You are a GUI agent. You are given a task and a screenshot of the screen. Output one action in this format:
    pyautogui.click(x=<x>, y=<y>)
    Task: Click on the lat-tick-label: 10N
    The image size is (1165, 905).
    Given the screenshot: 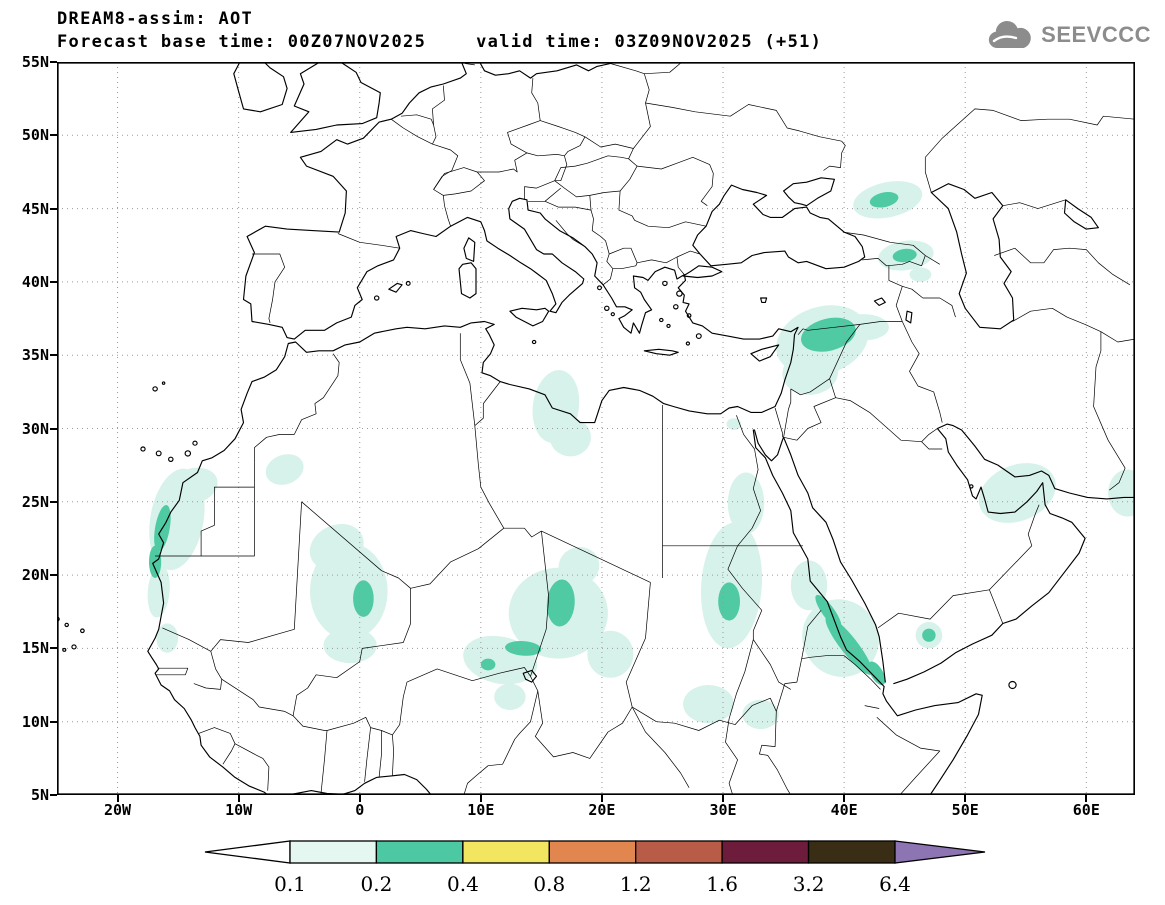 What is the action you would take?
    pyautogui.click(x=35, y=721)
    